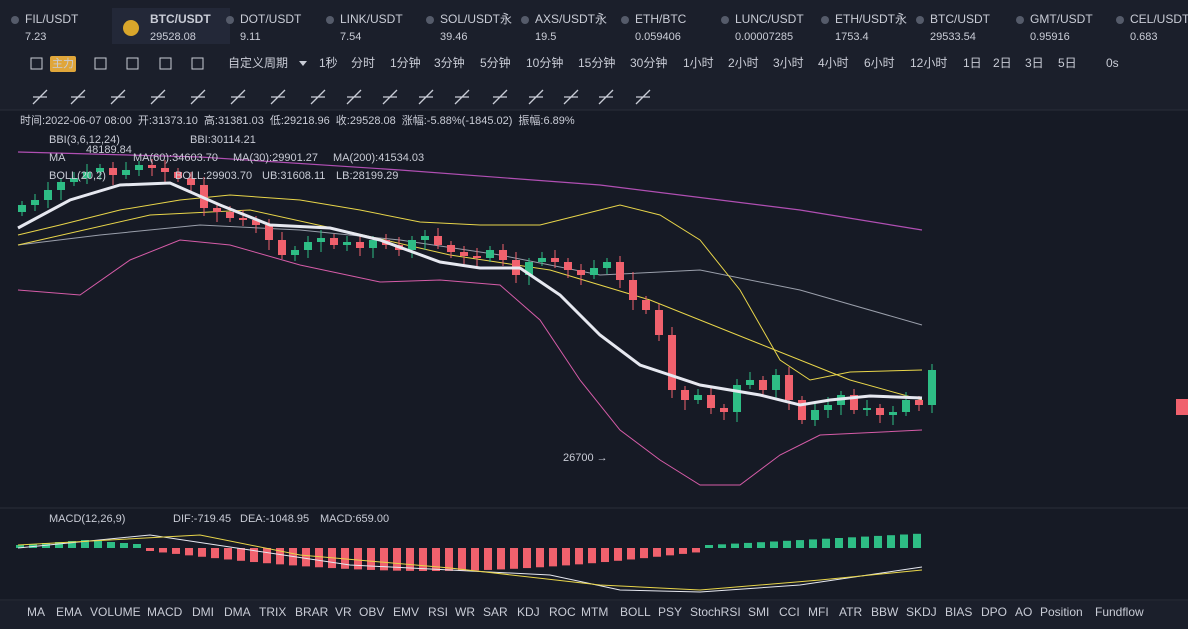  Describe the element at coordinates (465, 612) in the screenshot. I see `indicator-tab: WR` at that location.